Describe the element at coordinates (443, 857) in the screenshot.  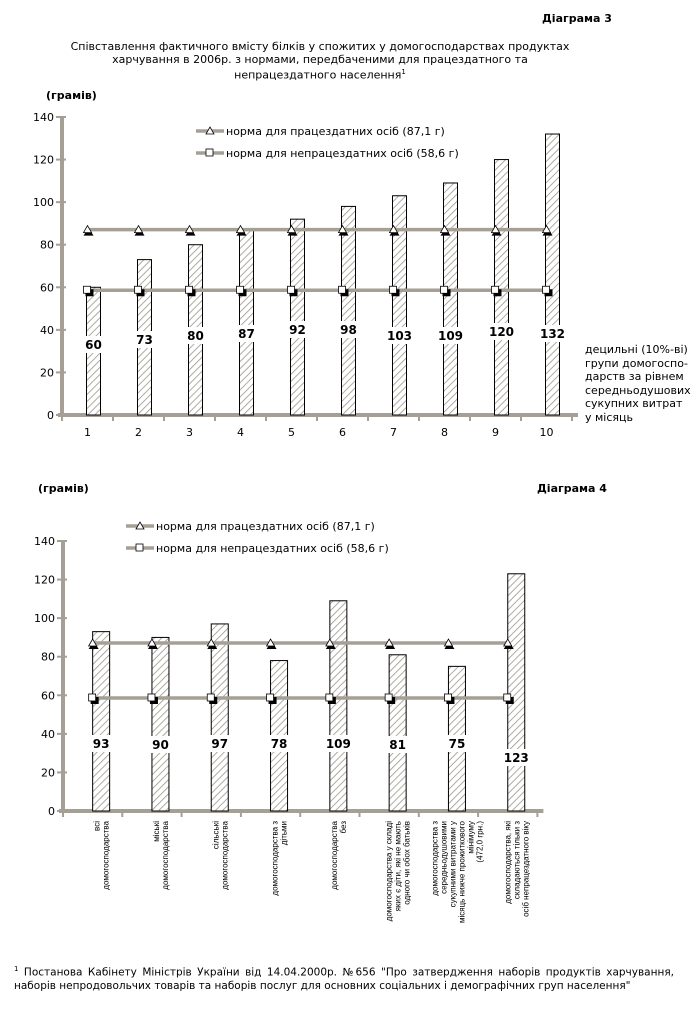
I see `x-category-label: середньодушовими` at that location.